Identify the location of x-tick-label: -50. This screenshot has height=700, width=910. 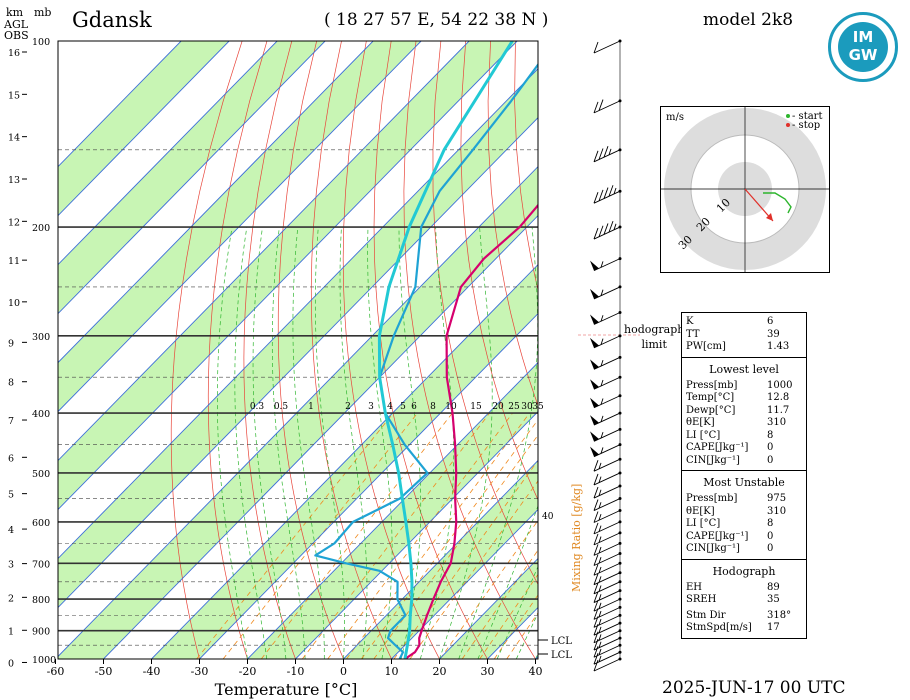
(104, 671).